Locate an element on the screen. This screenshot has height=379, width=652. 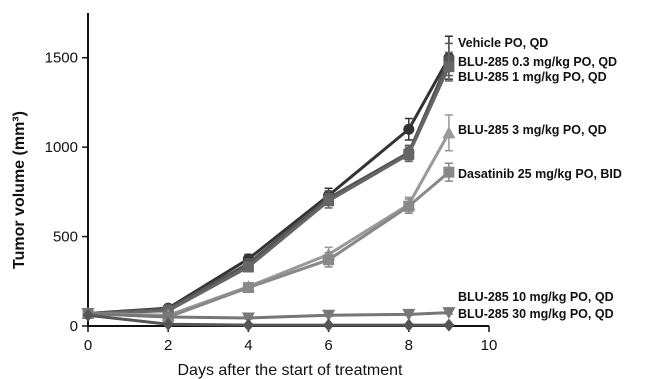
series-label: BLU-285 3 mg/kg PO, QD is located at coordinates (532, 130).